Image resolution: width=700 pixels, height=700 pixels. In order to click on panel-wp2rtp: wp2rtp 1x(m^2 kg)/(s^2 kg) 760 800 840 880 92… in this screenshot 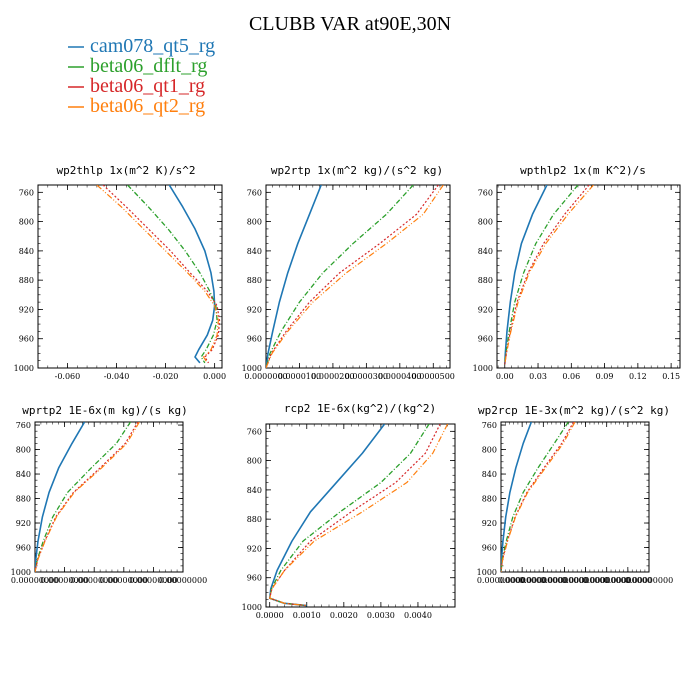, I will do `click(348, 272)`.